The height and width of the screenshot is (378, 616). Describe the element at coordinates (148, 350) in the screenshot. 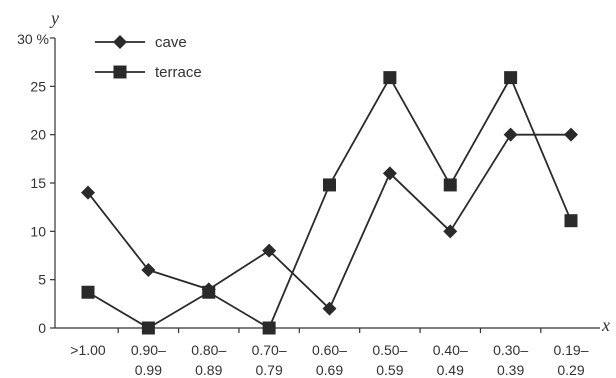

I see `x-tick-label: 0.90–` at that location.